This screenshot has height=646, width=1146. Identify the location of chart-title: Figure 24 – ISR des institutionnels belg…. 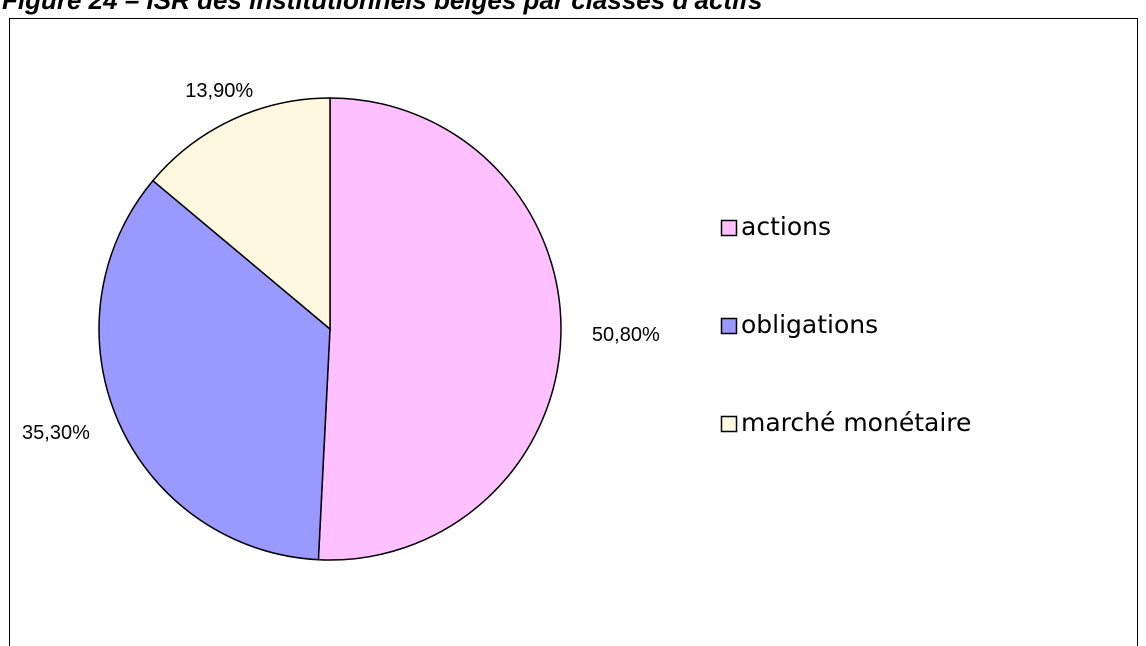
(382, 7).